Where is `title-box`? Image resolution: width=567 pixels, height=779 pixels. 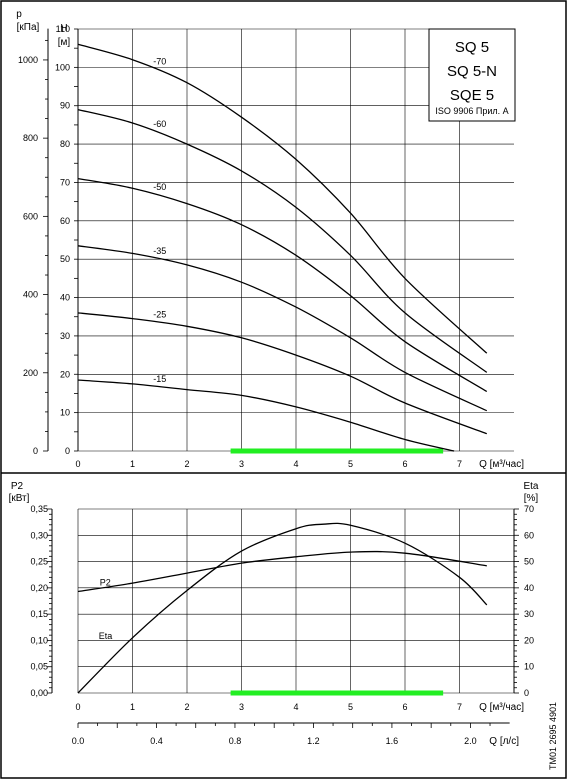 title-box is located at coordinates (472, 75).